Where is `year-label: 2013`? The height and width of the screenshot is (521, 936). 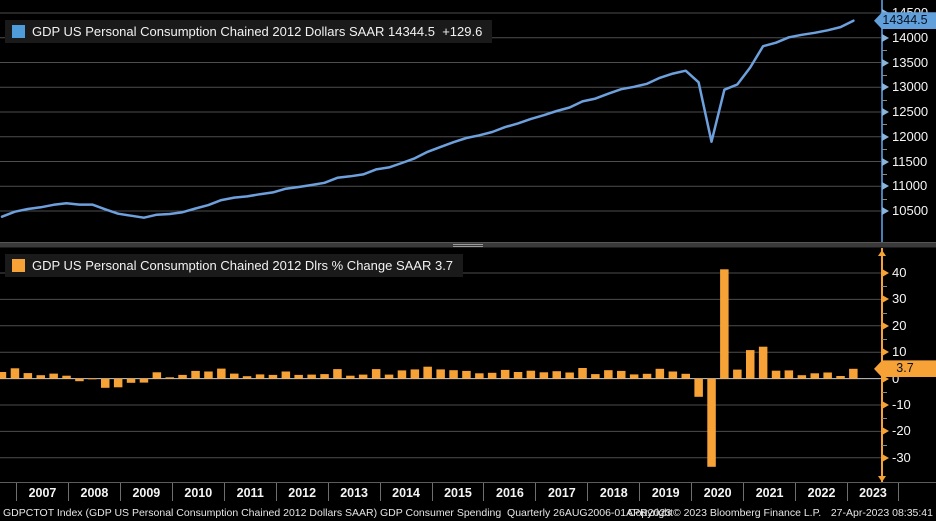 year-label: 2013 is located at coordinates (353, 492).